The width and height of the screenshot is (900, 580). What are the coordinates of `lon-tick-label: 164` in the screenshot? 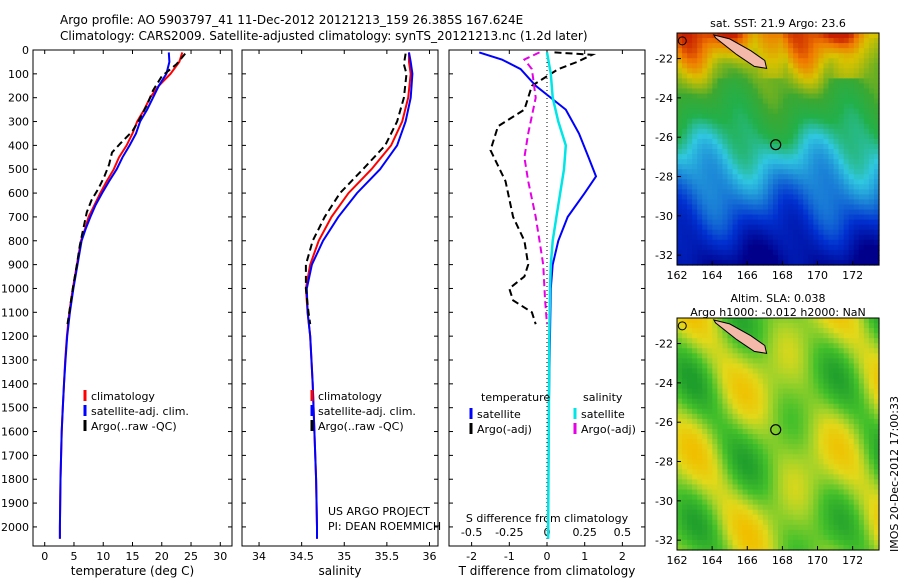 It's located at (712, 275).